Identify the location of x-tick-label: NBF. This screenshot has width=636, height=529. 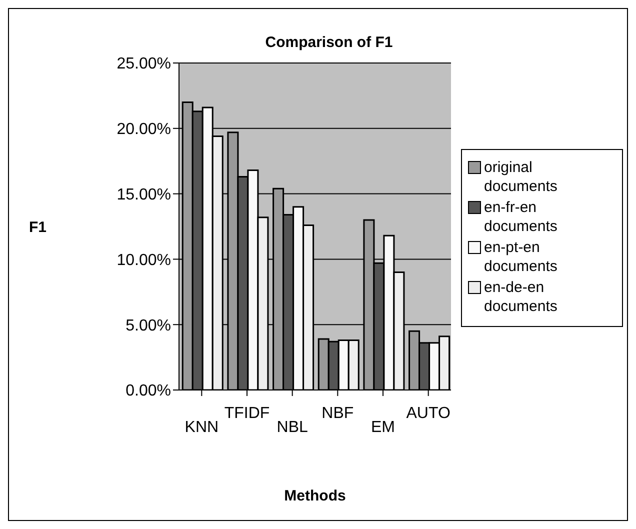
(338, 413).